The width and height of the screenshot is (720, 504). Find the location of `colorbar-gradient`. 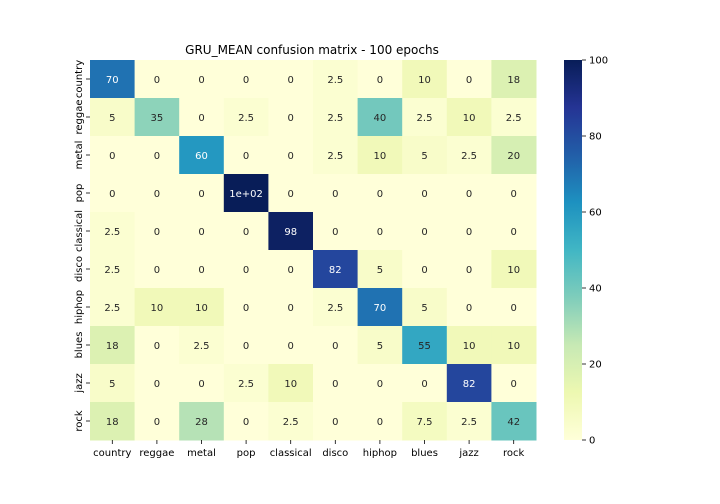

colorbar-gradient is located at coordinates (573, 250).